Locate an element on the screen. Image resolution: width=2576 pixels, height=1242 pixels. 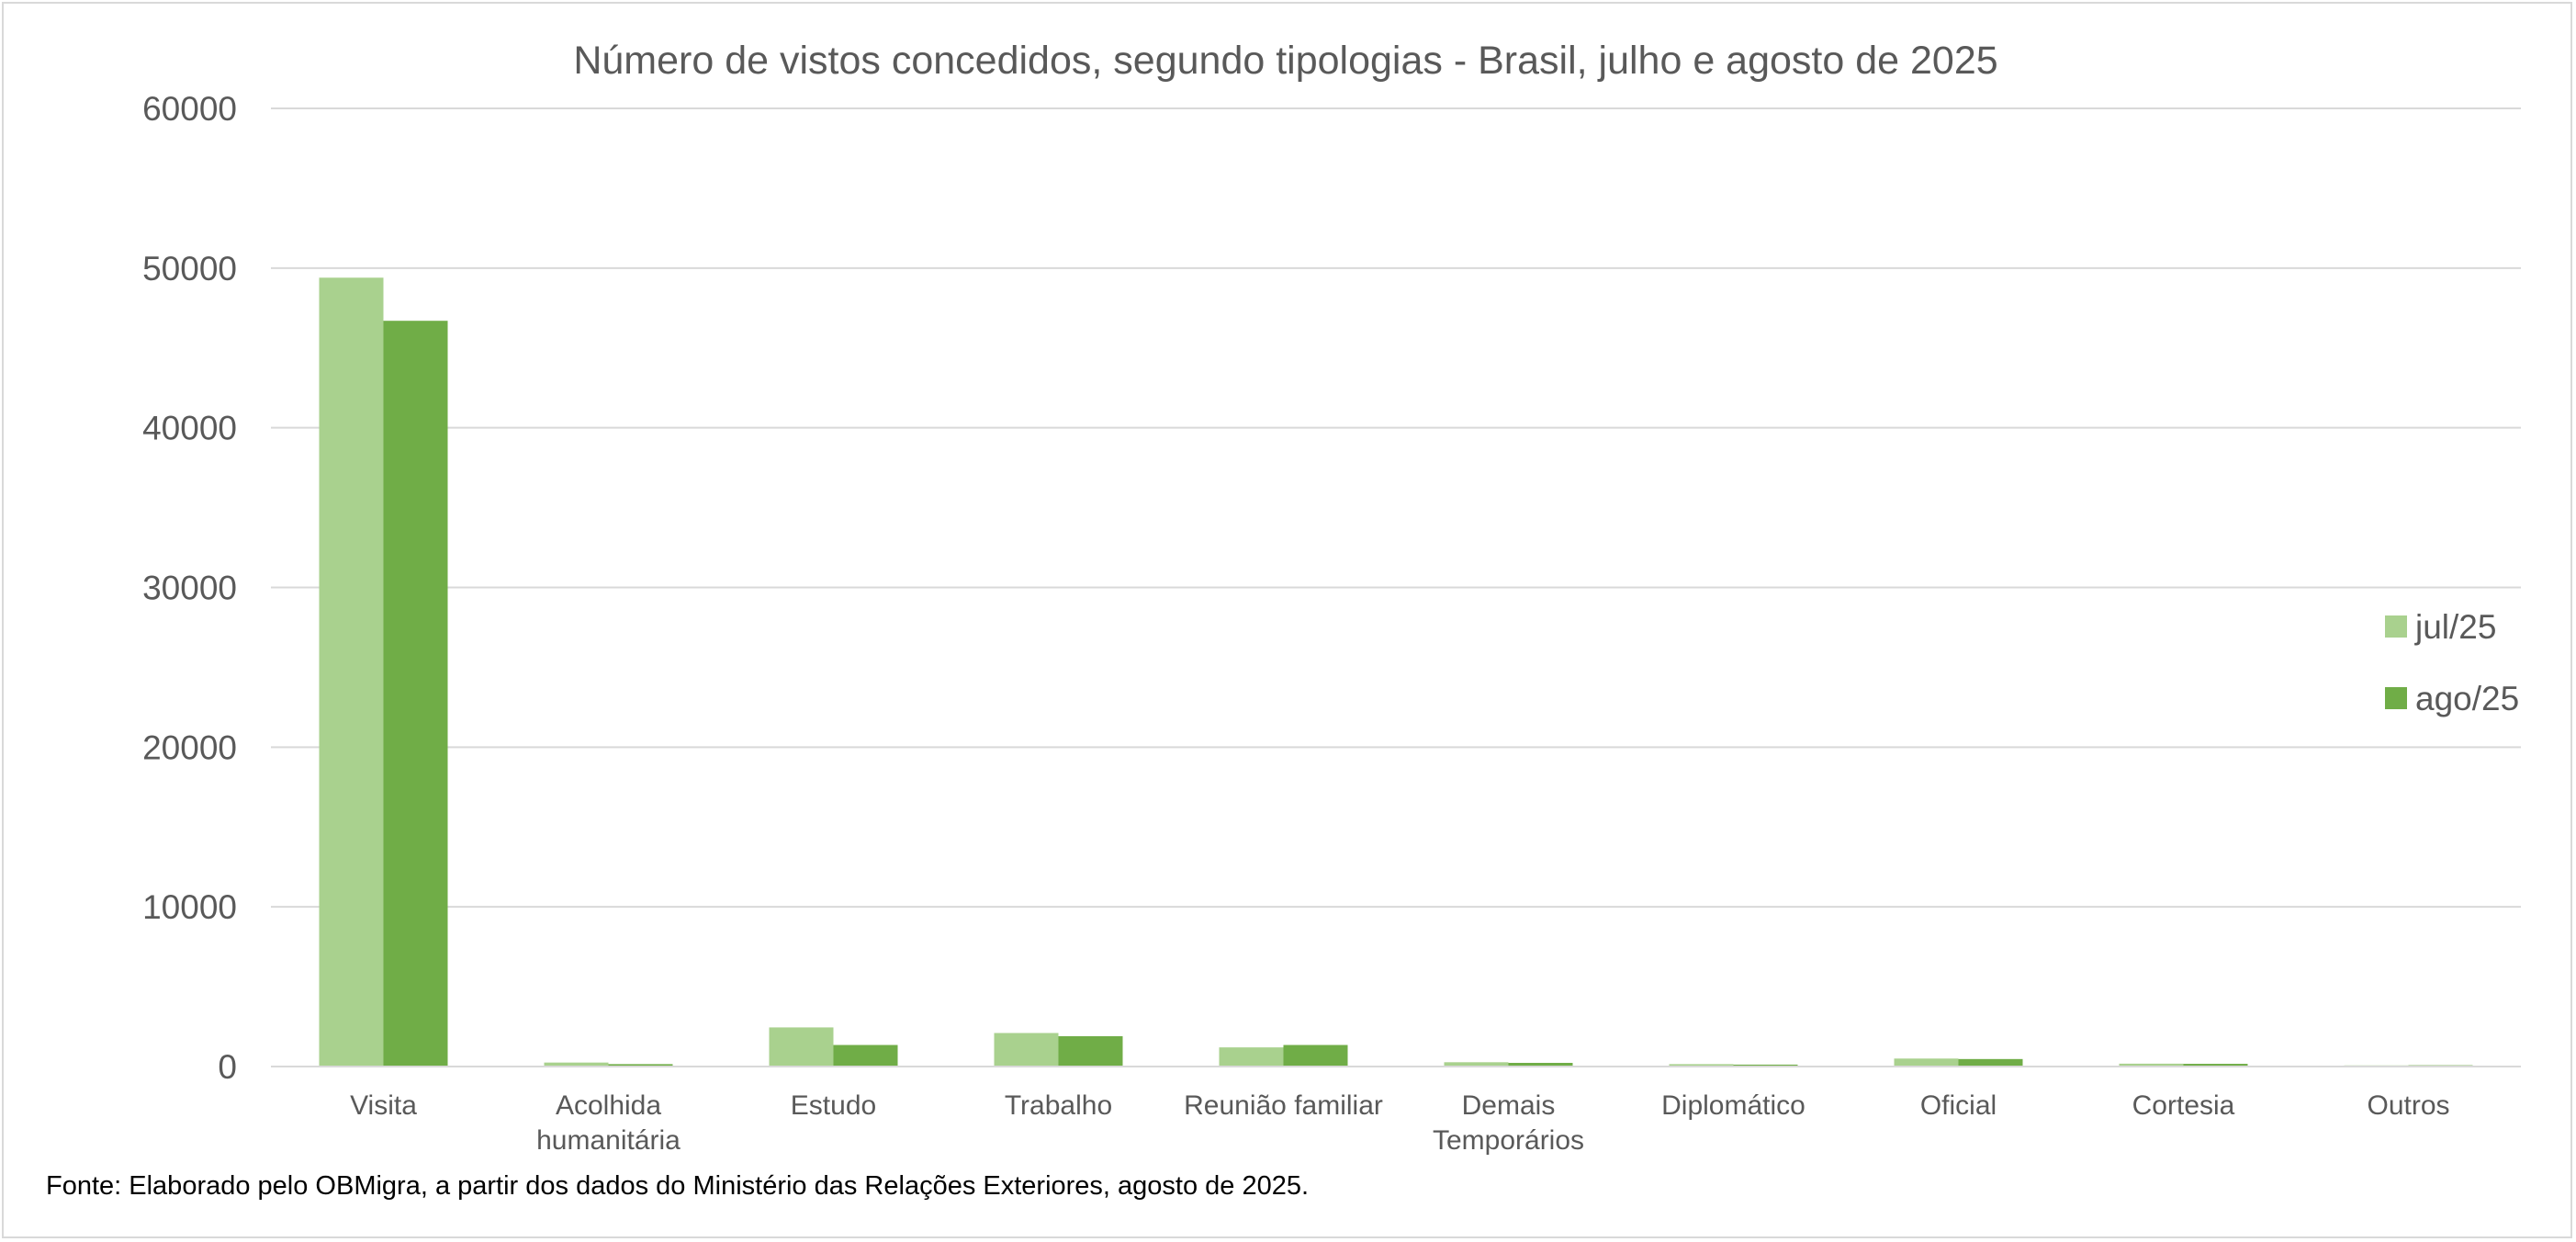
legend: jul/25 ago/25 is located at coordinates (2452, 662).